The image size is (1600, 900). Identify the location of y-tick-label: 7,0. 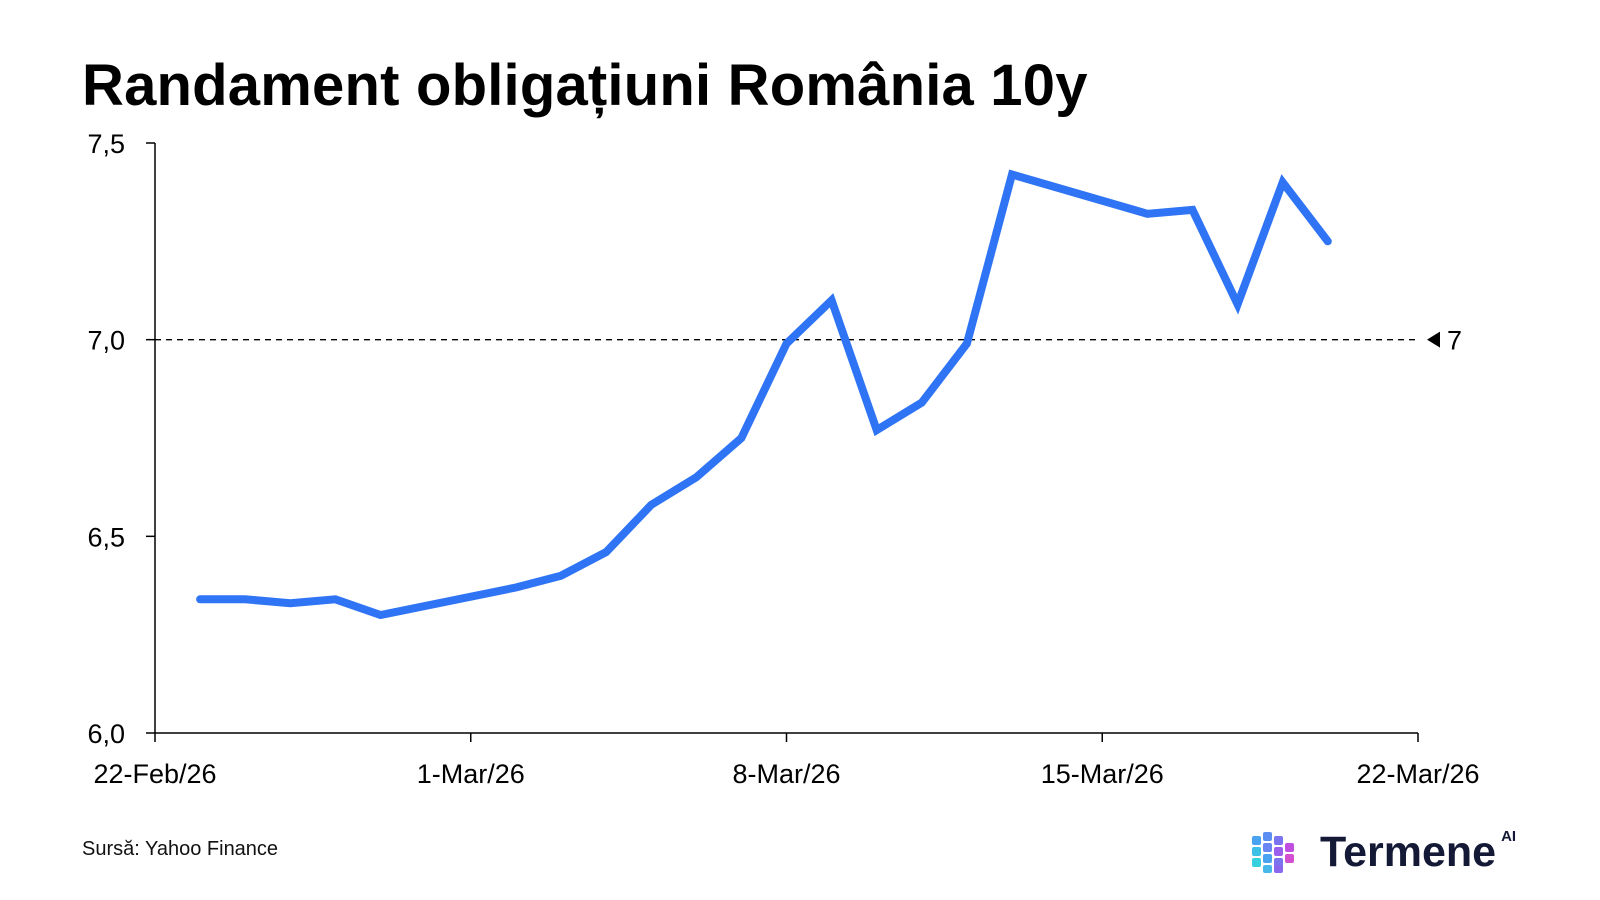
(106, 341).